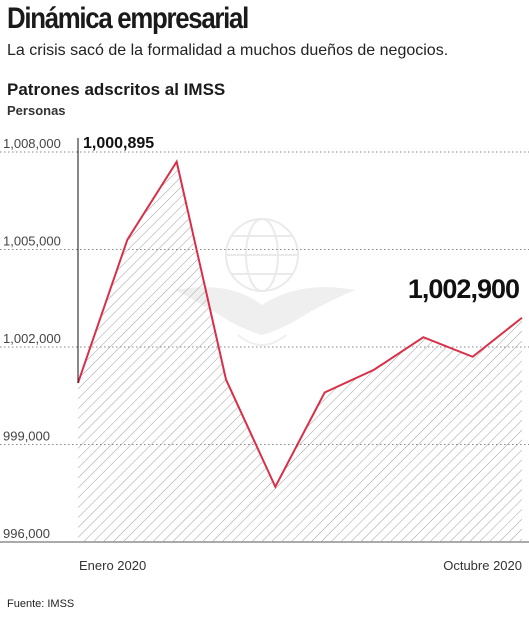 The image size is (529, 620). I want to click on y-axis-unit-label: Personas, so click(36, 110).